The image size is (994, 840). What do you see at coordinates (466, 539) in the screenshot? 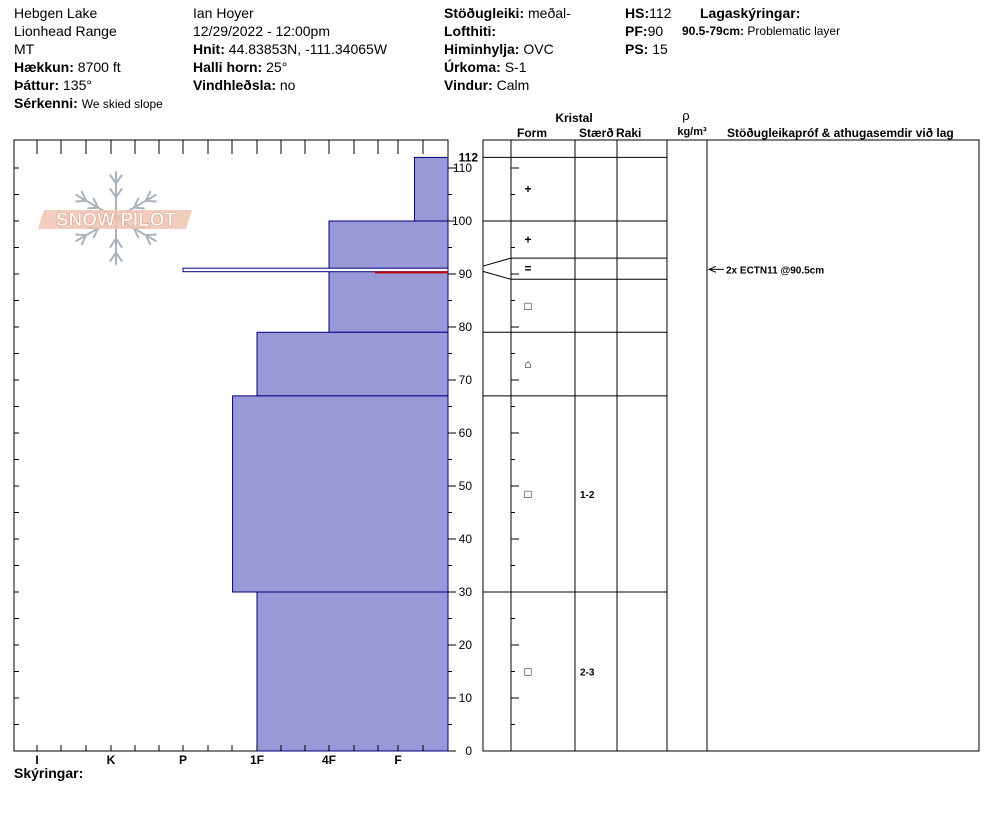
I see `depth-tick-label: 40` at bounding box center [466, 539].